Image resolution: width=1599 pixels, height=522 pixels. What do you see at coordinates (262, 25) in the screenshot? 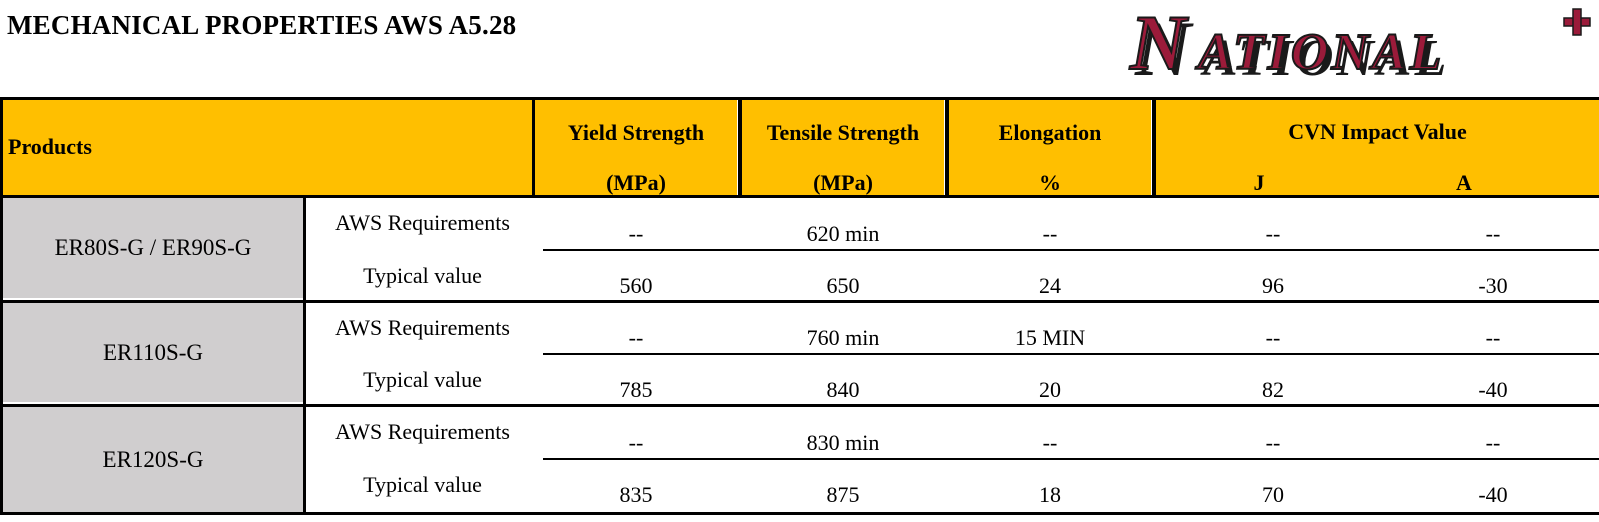
I see `page-title: MECHANICAL PROPERTIES AWS A5.28` at bounding box center [262, 25].